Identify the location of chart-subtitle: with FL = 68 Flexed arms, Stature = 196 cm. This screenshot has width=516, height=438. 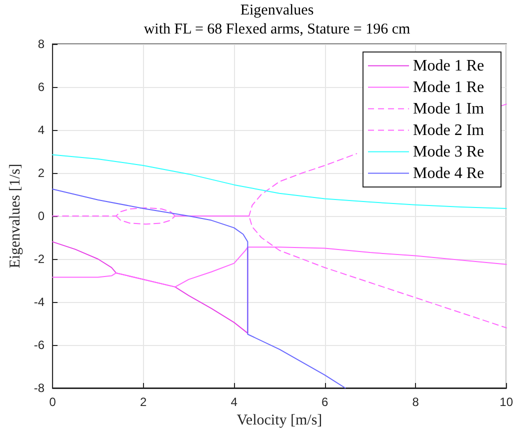
(277, 30).